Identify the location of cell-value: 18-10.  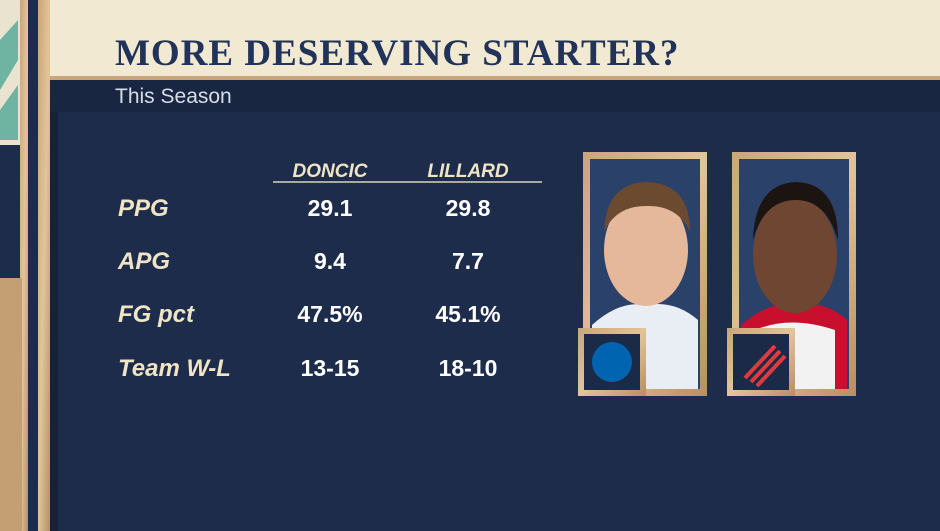
(468, 368).